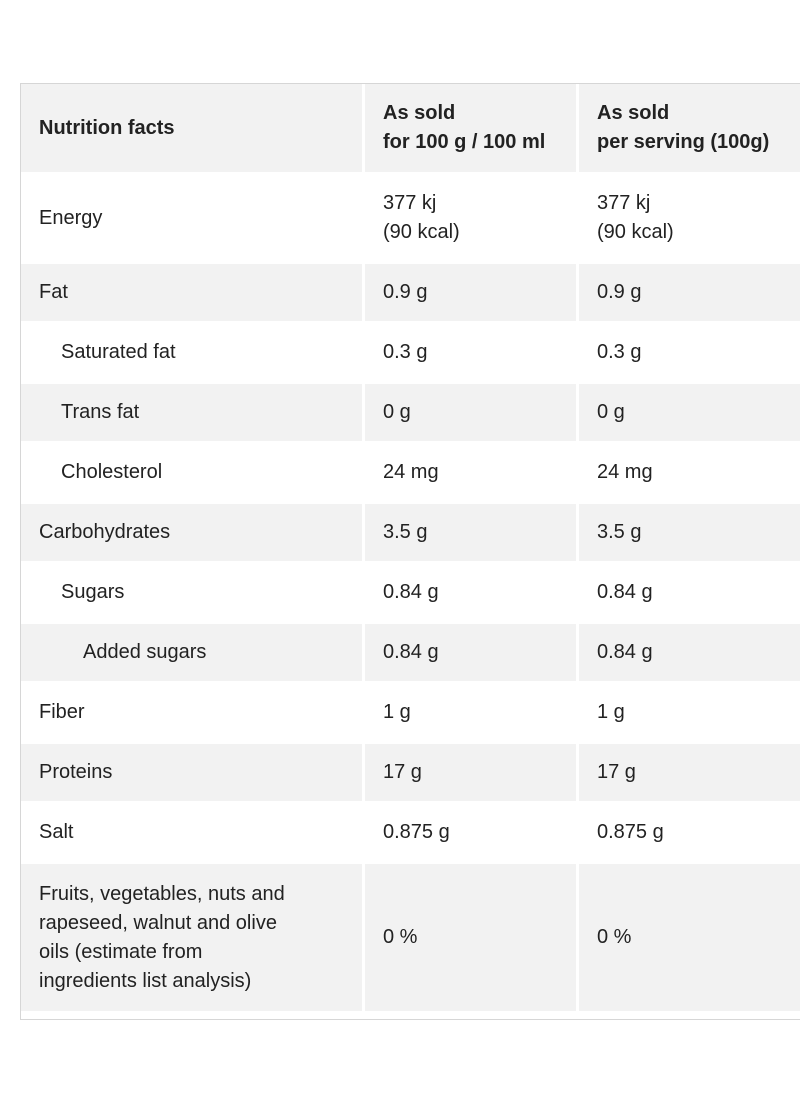 The width and height of the screenshot is (800, 1100). Describe the element at coordinates (472, 774) in the screenshot. I see `proteins-per100: 17 g` at that location.